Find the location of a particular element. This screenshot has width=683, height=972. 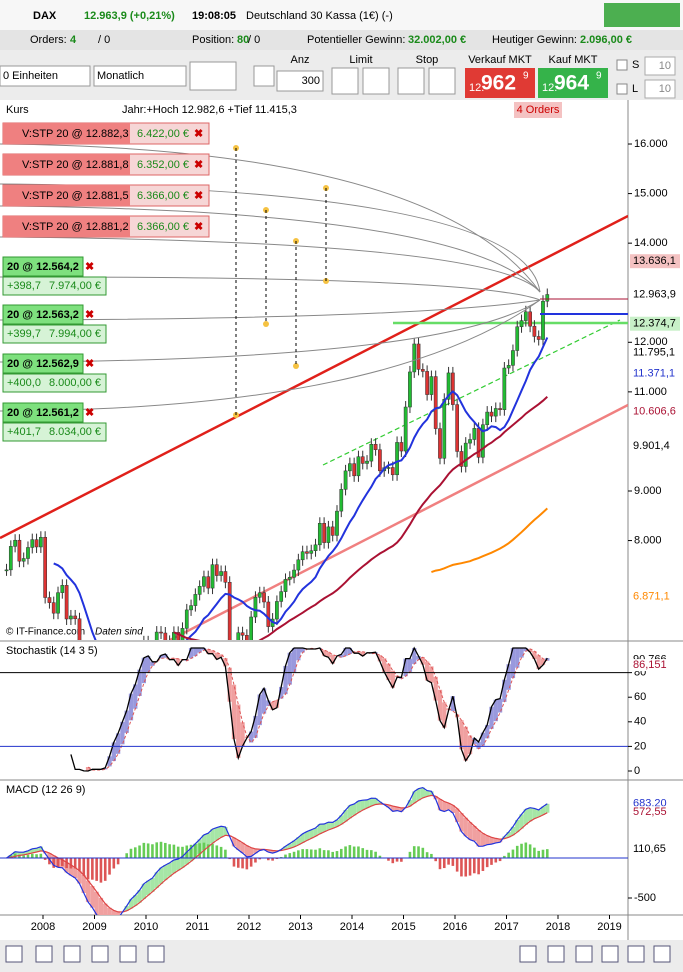

units-select is located at coordinates (45, 76).